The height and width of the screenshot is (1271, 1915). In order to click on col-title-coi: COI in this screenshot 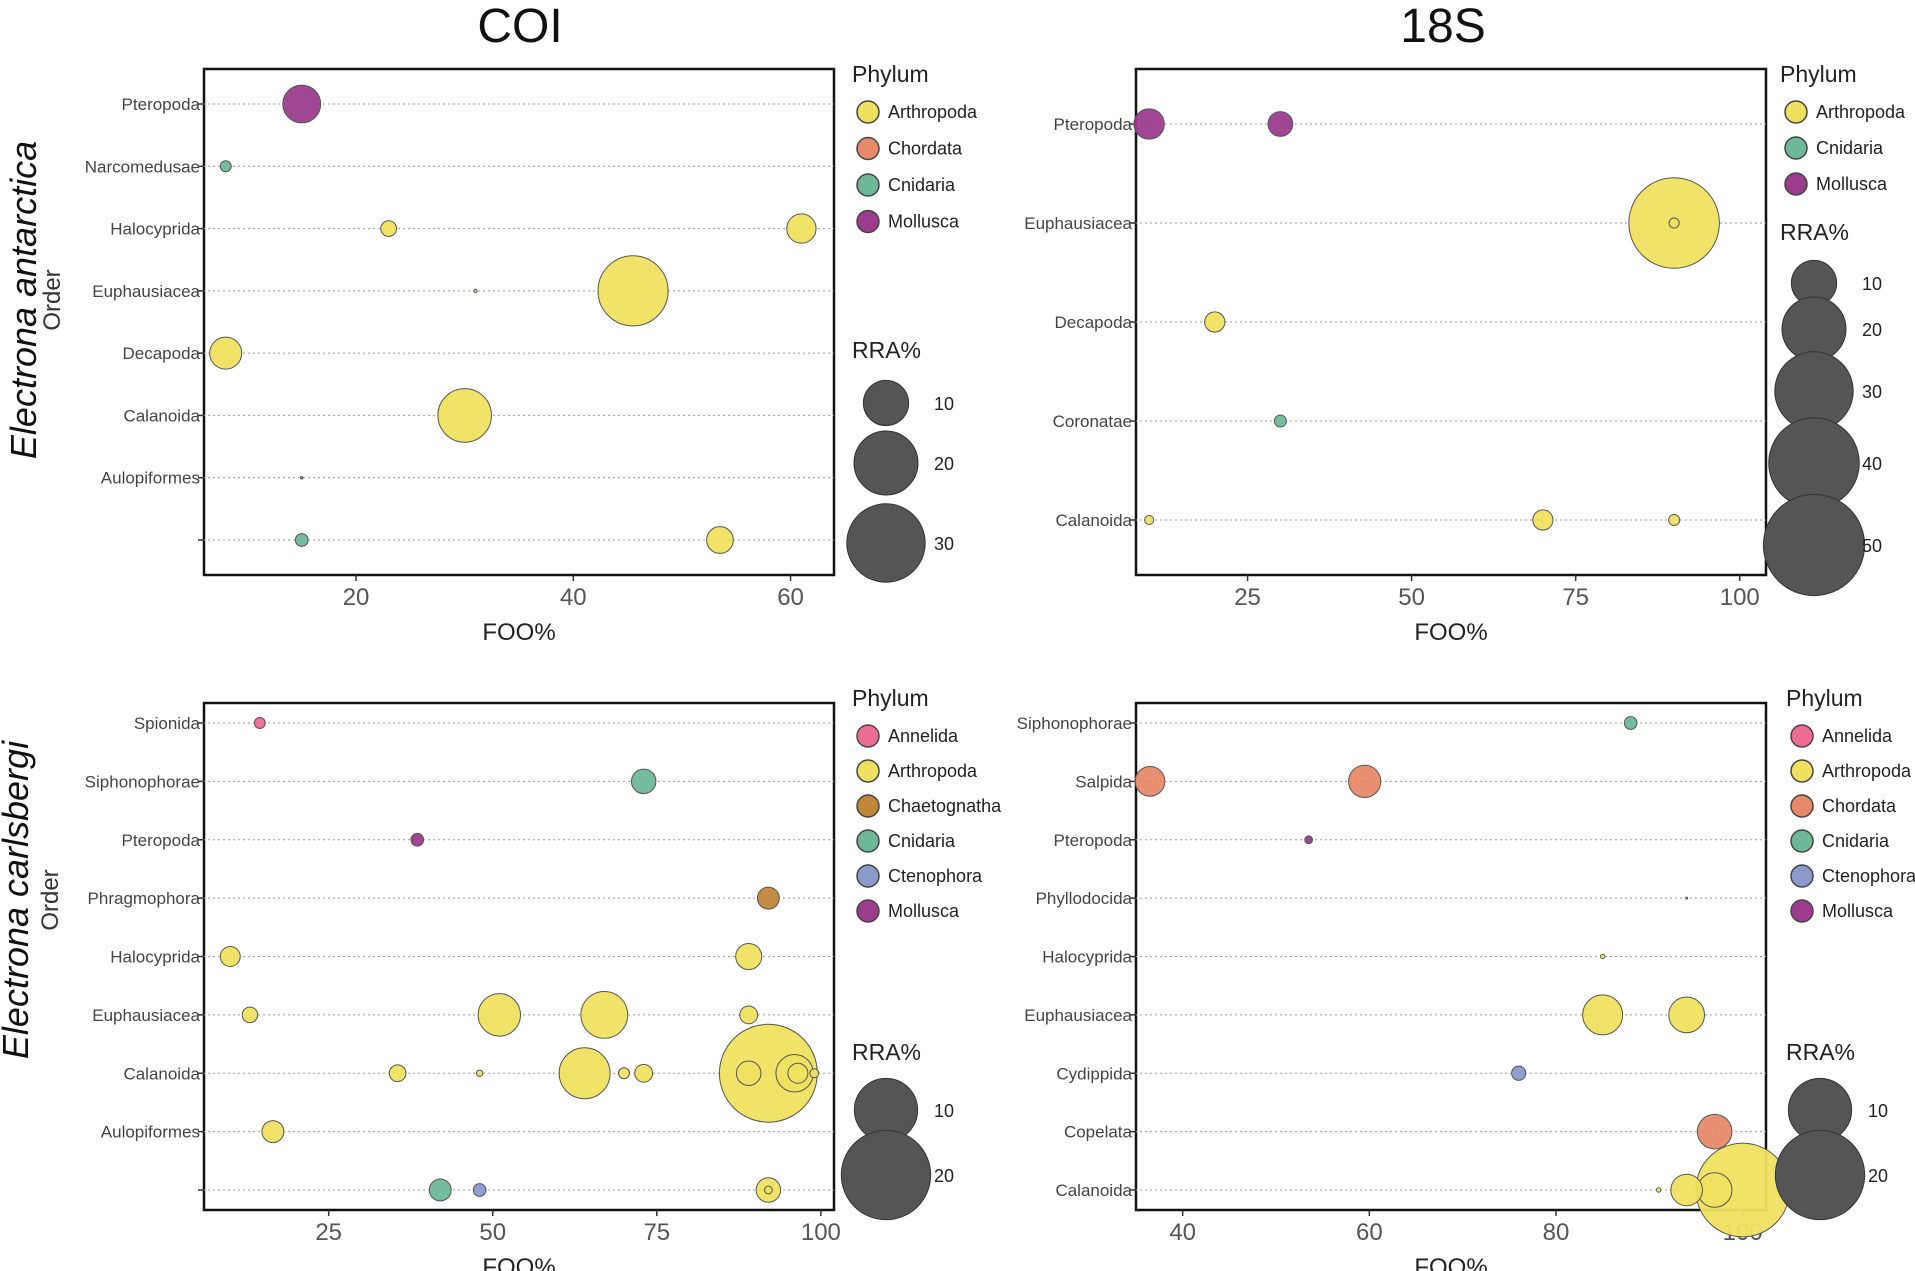, I will do `click(519, 26)`.